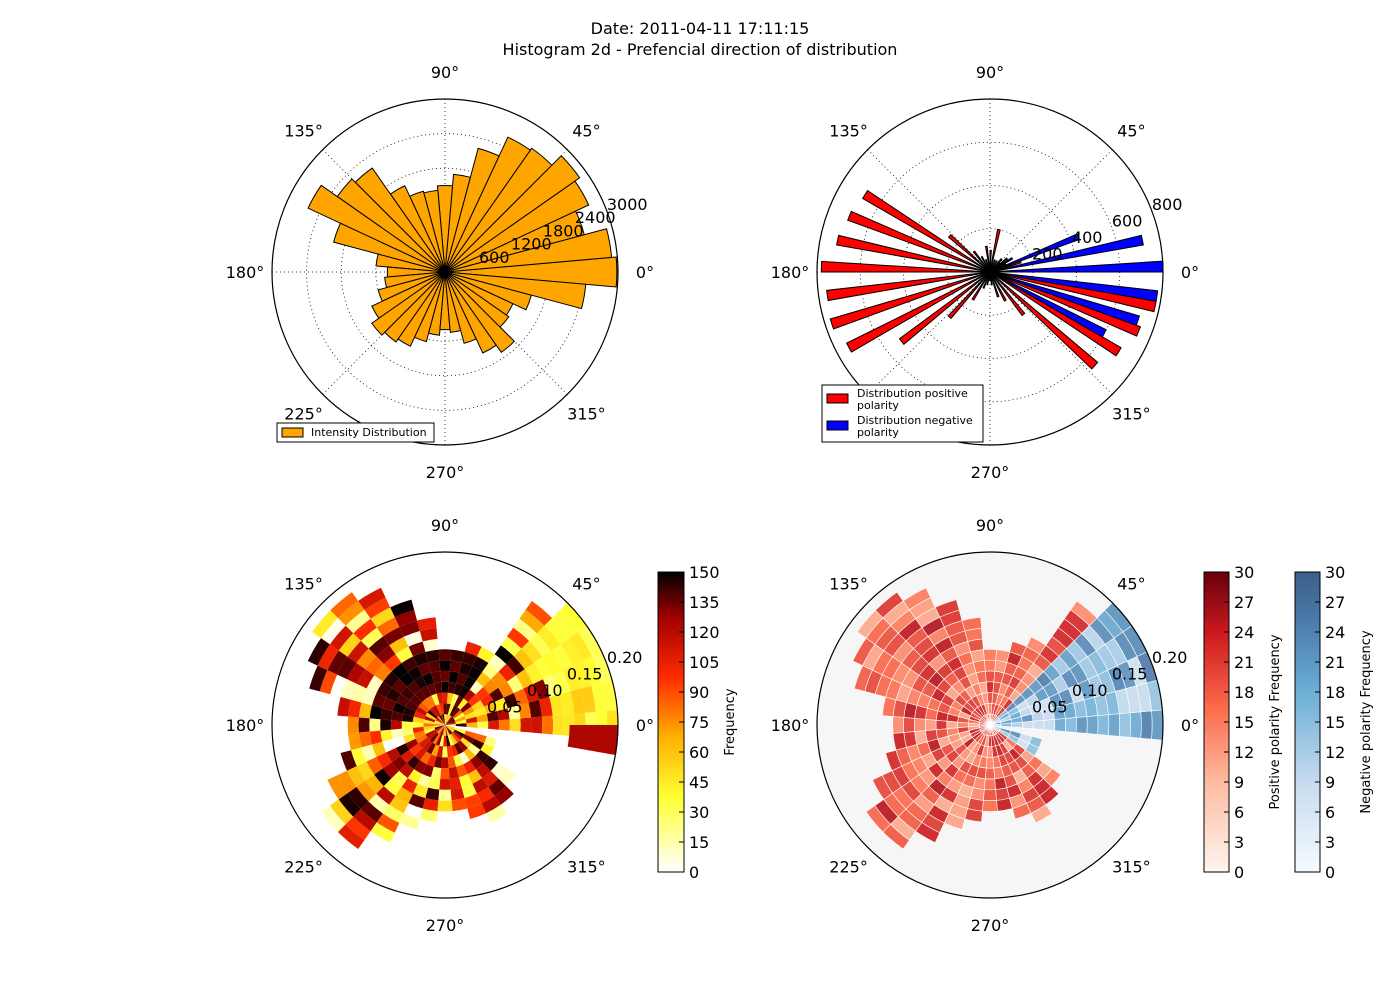 The image size is (1400, 1000). What do you see at coordinates (878, 405) in the screenshot?
I see `legend-label: polarity` at bounding box center [878, 405].